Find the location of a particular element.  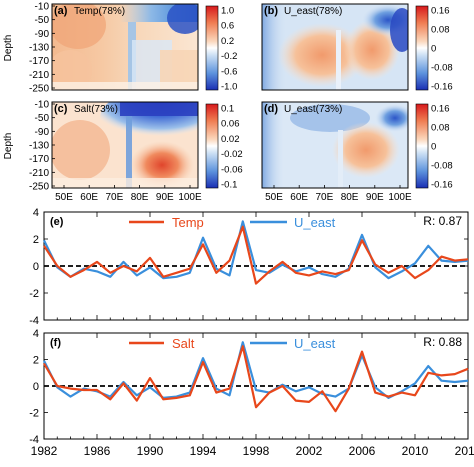

map-d-title: U_east(73%) is located at coordinates (313, 109).